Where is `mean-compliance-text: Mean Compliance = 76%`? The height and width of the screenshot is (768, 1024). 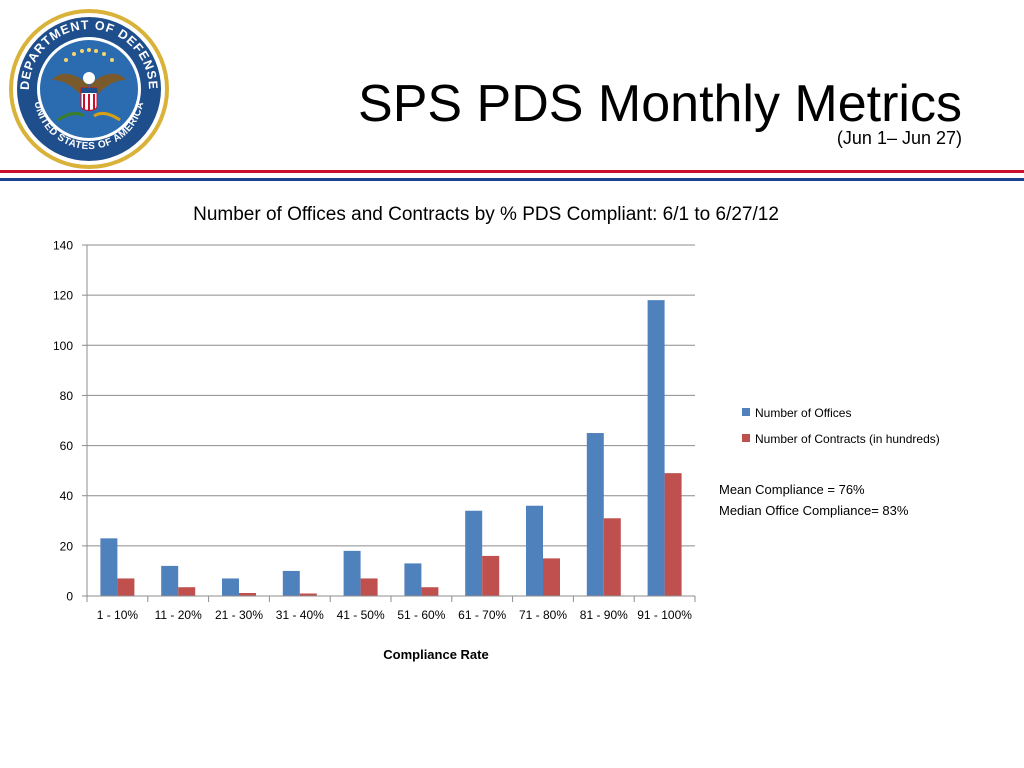 mean-compliance-text: Mean Compliance = 76% is located at coordinates (792, 489).